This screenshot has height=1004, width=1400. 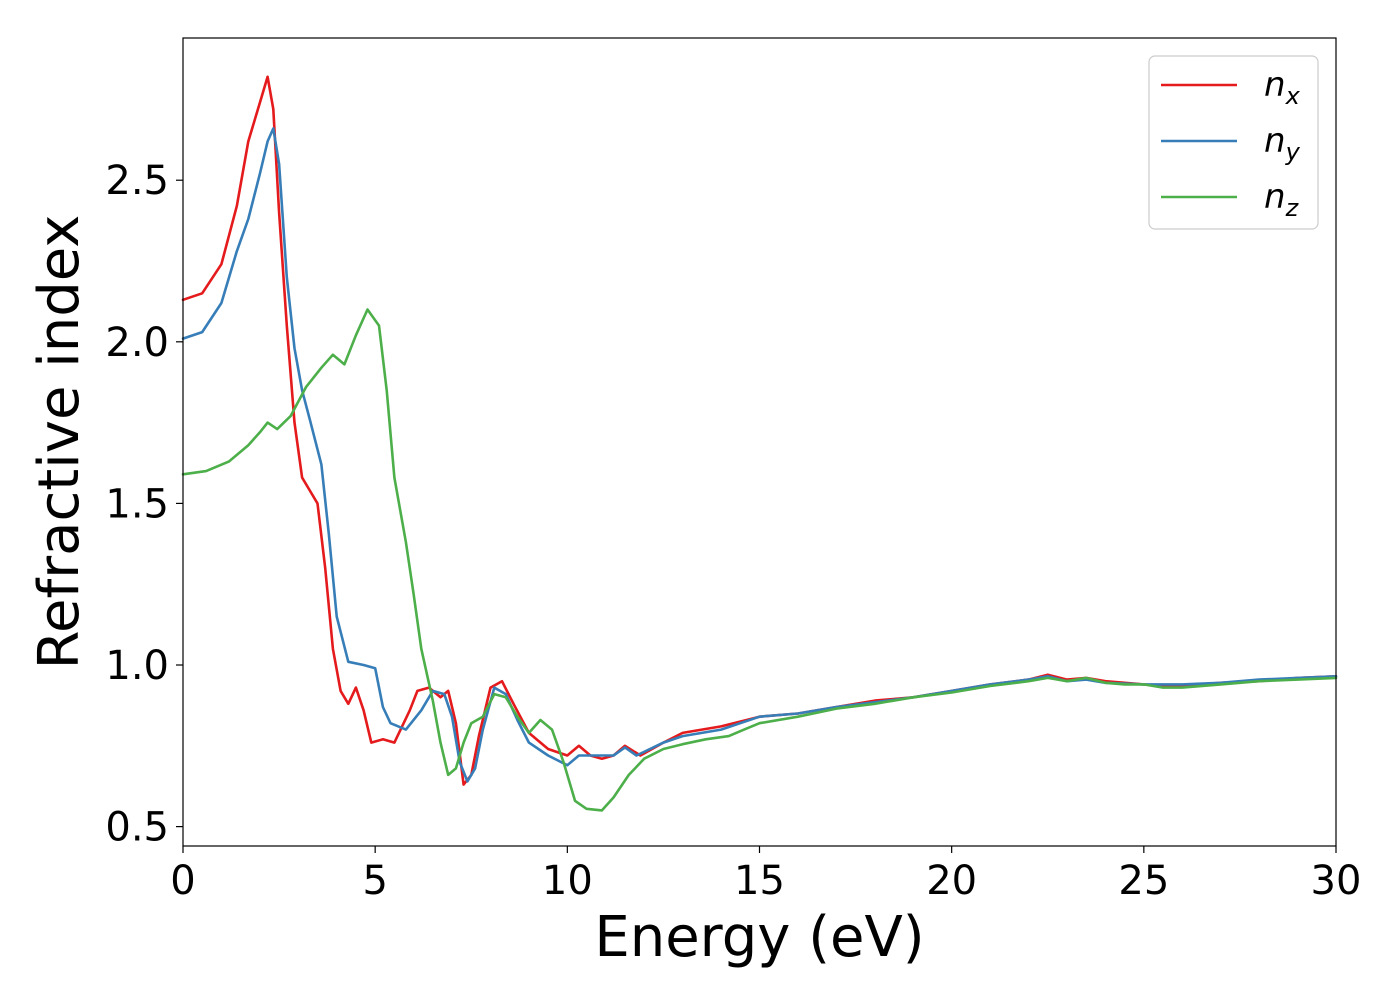 I want to click on legend-label-subscript: y, so click(x=1293, y=152).